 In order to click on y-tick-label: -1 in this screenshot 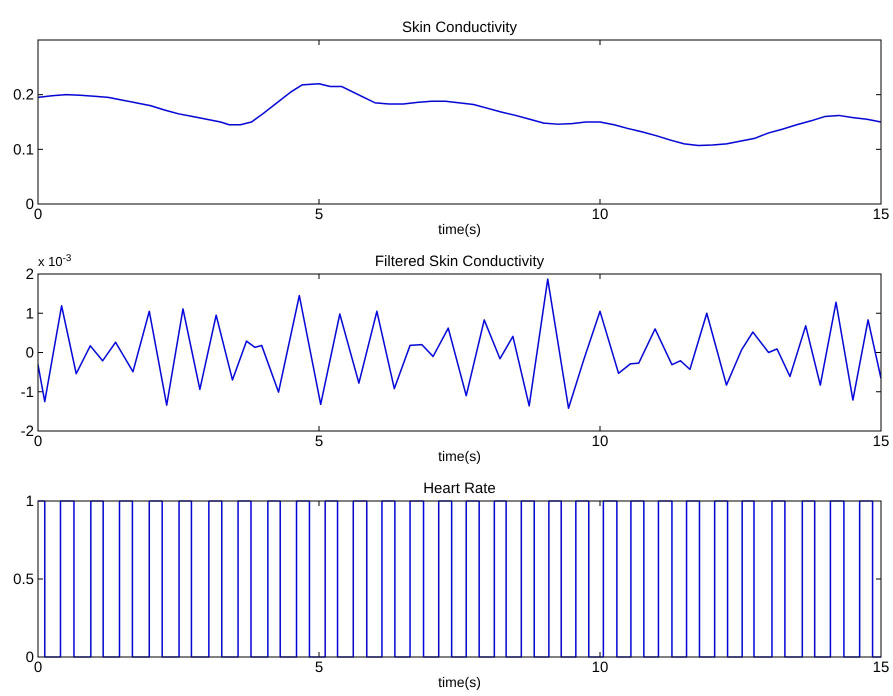, I will do `click(27, 392)`.